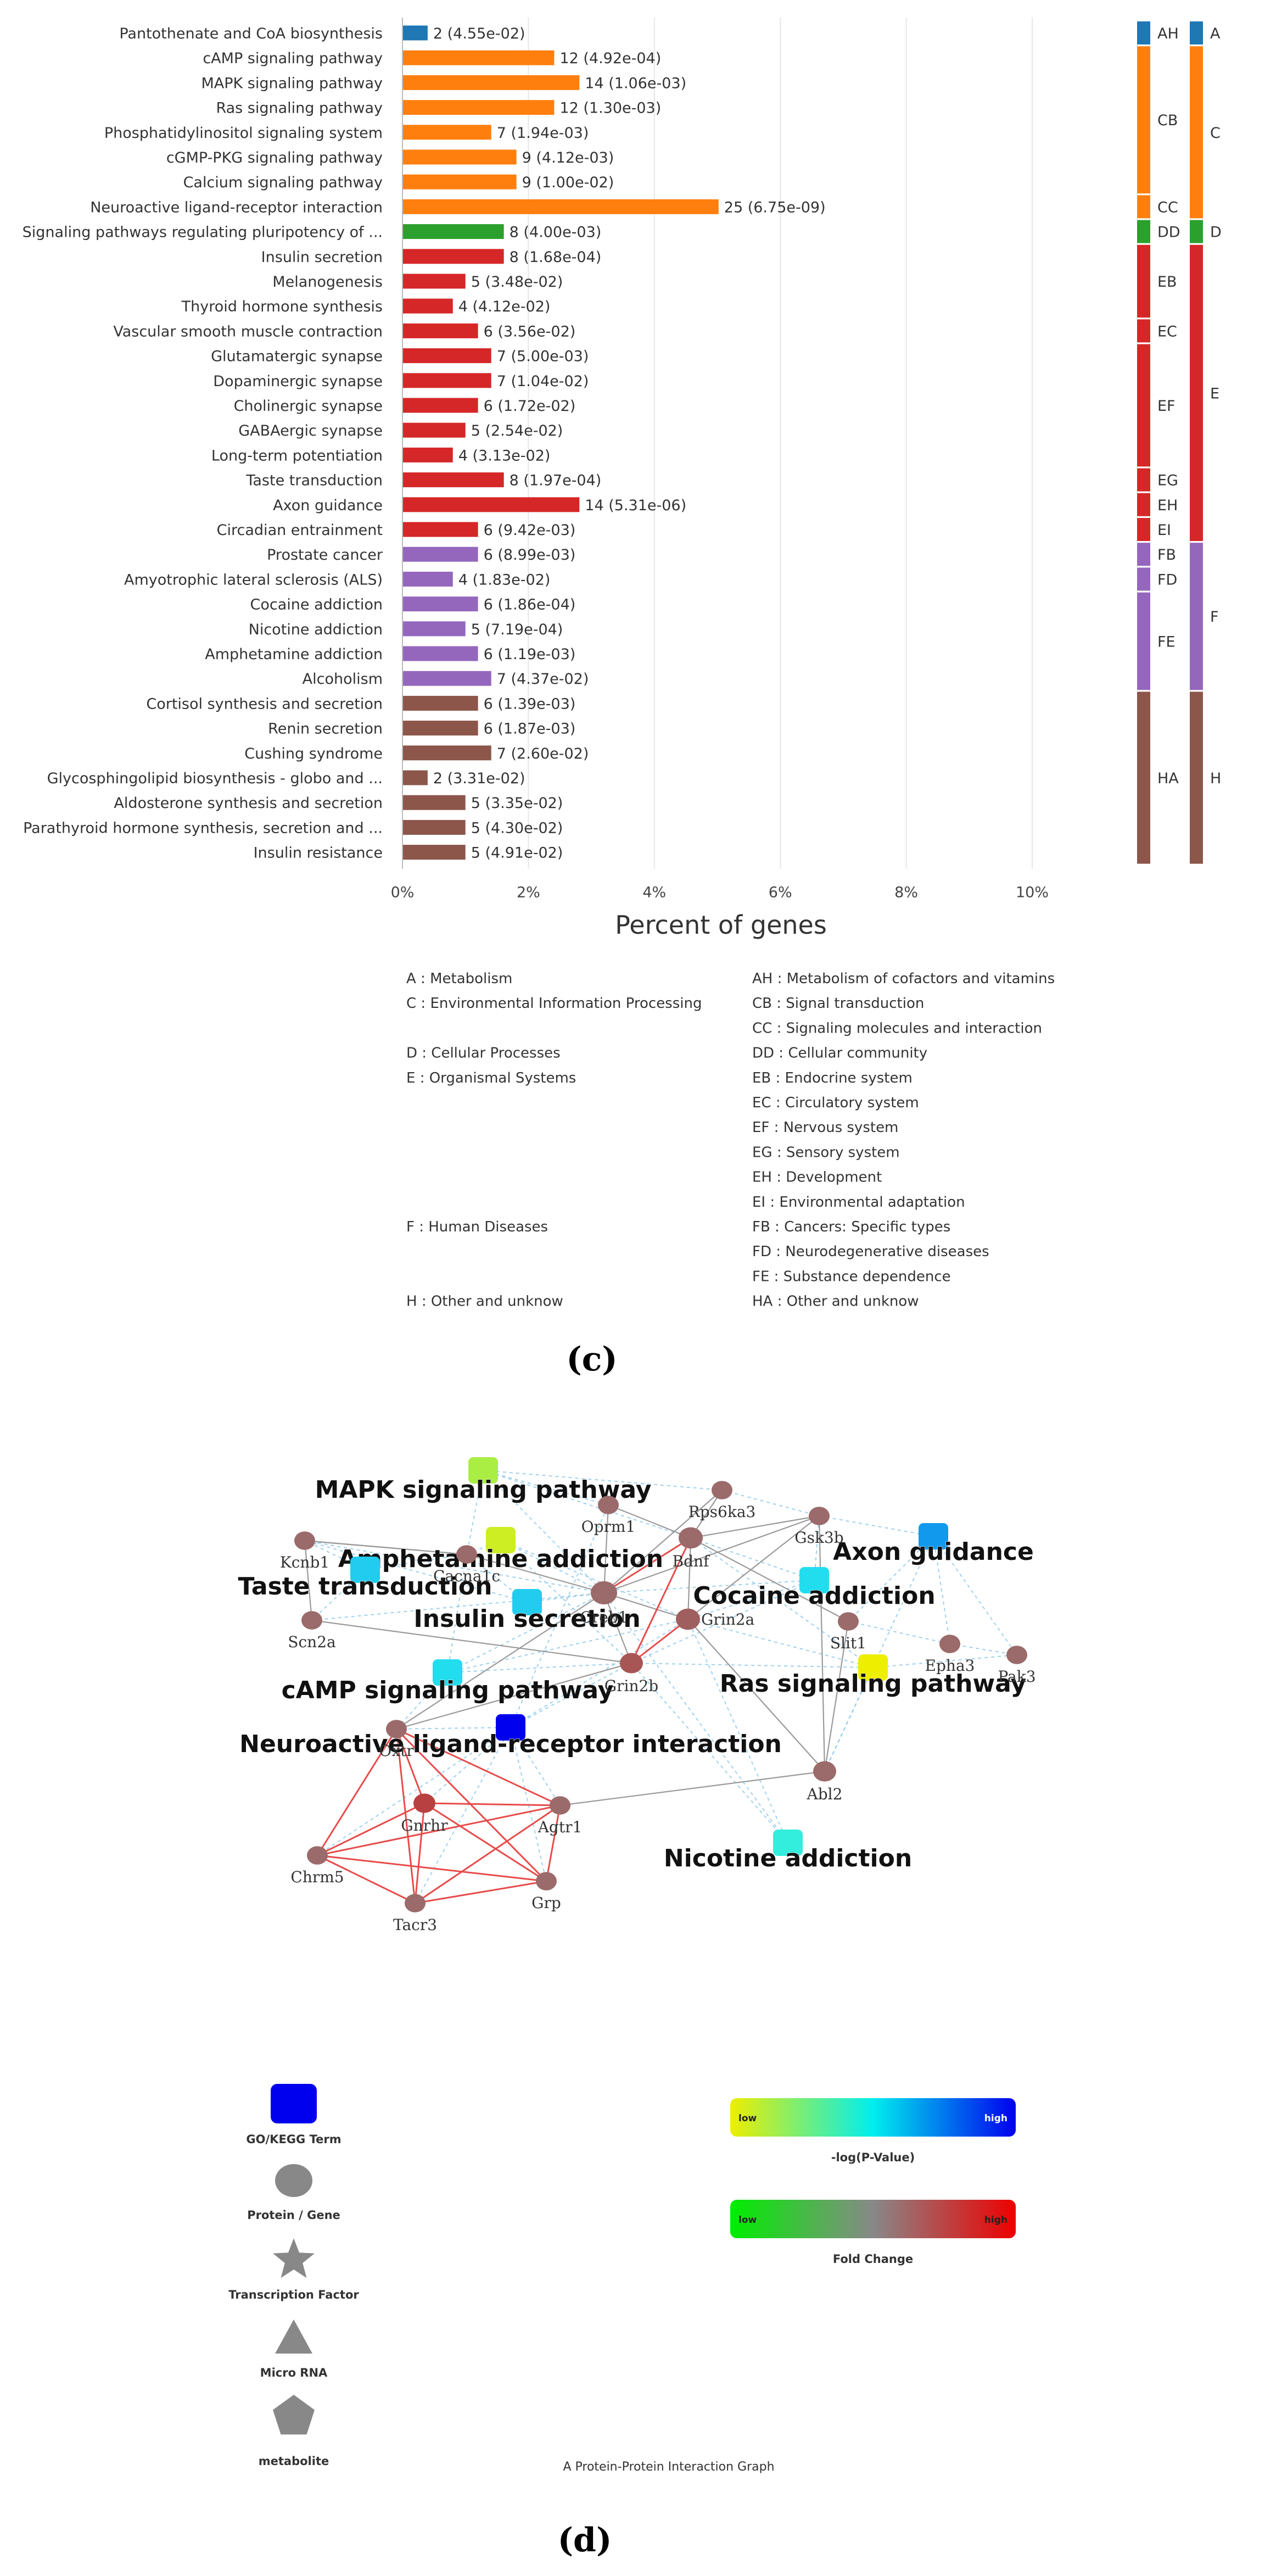  I want to click on gene-node-label: Oprm1, so click(608, 1527).